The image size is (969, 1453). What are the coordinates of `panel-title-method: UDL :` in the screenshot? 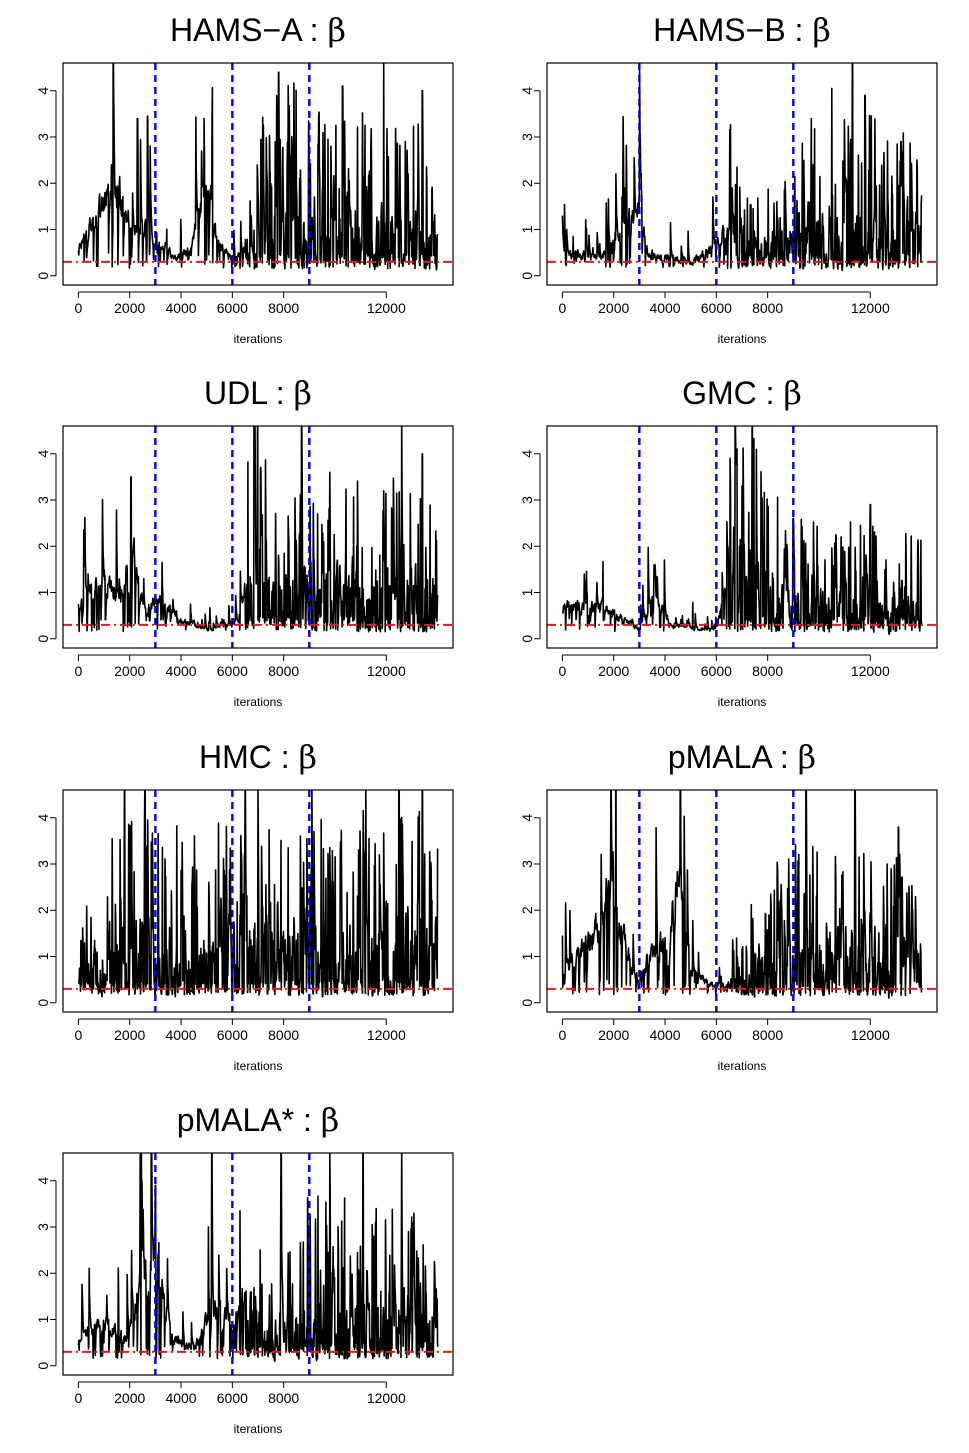 It's located at (249, 393).